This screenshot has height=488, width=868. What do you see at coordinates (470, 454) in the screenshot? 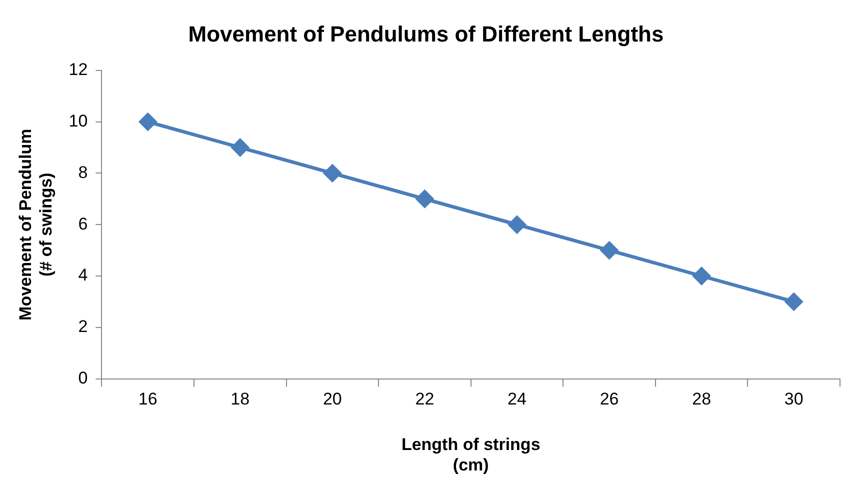
I see `x-axis-title: Length of strings (cm)` at bounding box center [470, 454].